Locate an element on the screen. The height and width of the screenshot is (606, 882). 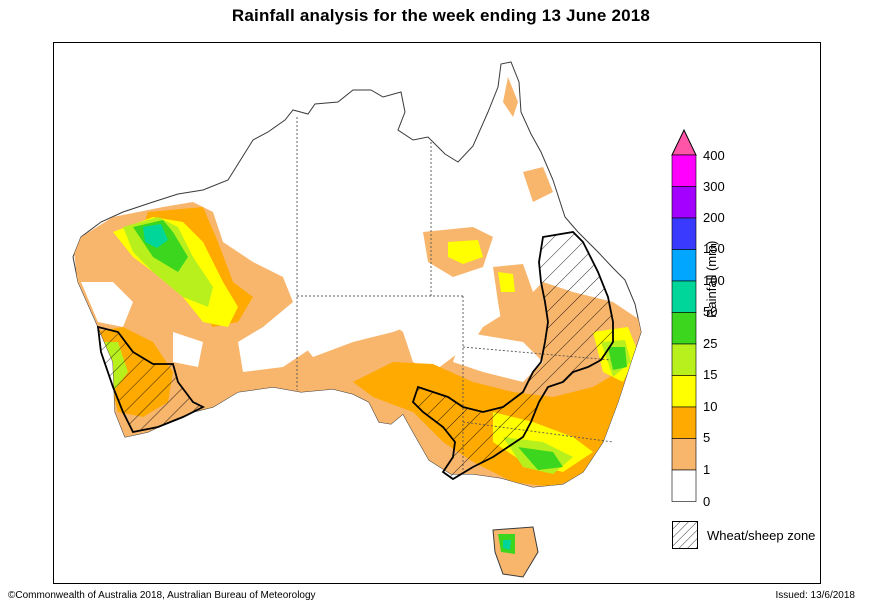
wheat-sheep-zone-label: Wheat/sheep zone is located at coordinates (761, 535).